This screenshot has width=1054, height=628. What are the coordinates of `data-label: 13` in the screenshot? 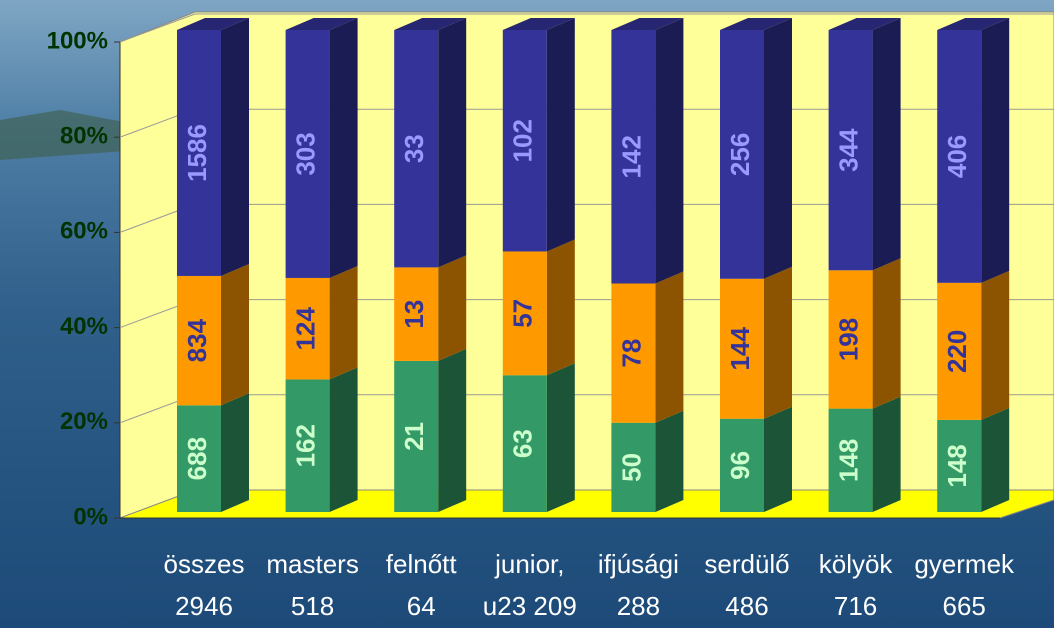 It's located at (414, 314).